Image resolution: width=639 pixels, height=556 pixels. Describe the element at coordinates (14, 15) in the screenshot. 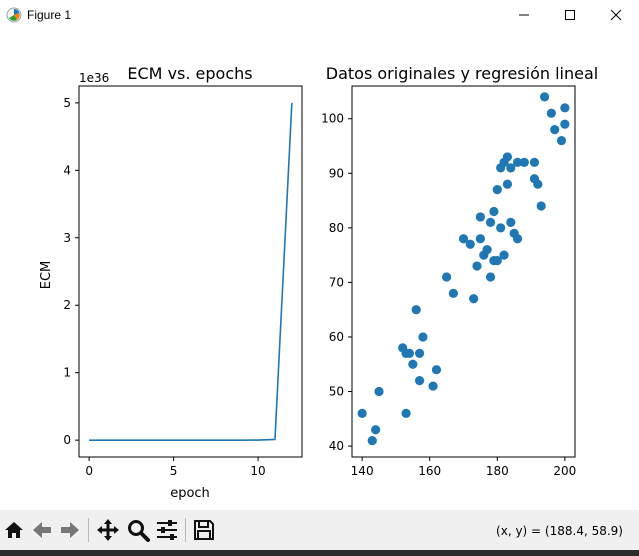

I see `matplotlib-app-icon` at that location.